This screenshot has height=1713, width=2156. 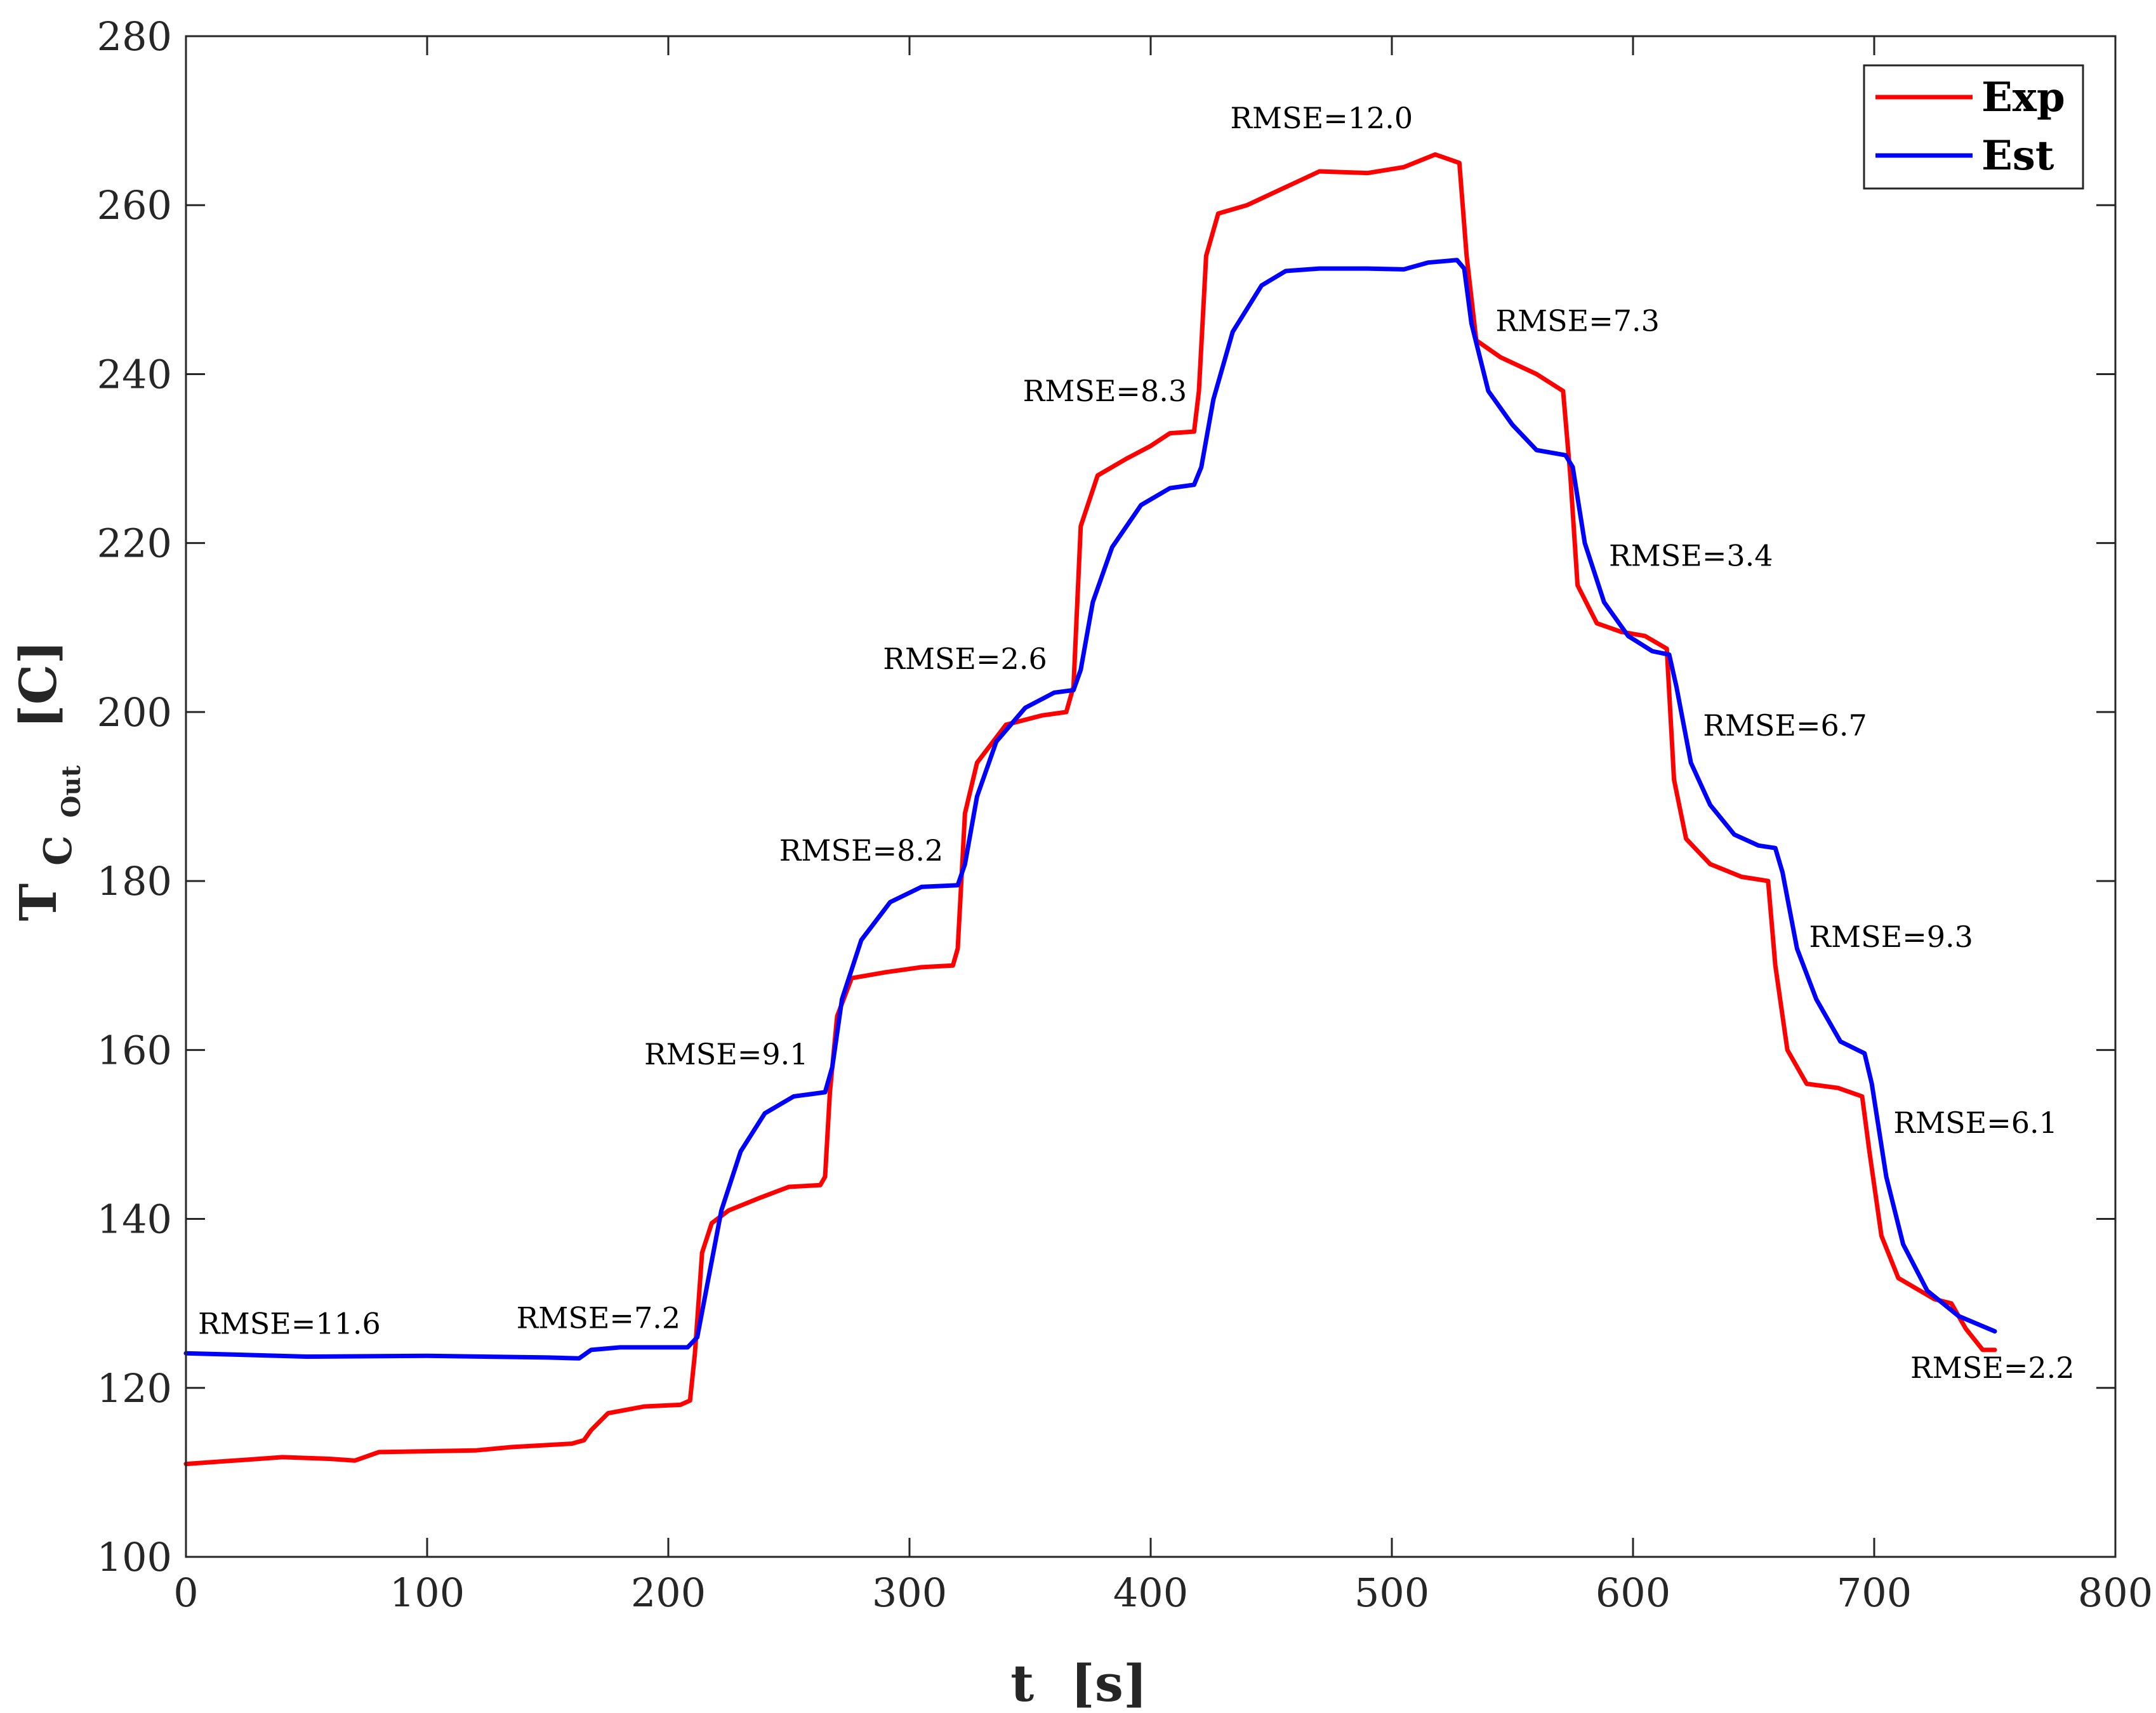 I want to click on y-tick-label: 180, so click(x=134, y=881).